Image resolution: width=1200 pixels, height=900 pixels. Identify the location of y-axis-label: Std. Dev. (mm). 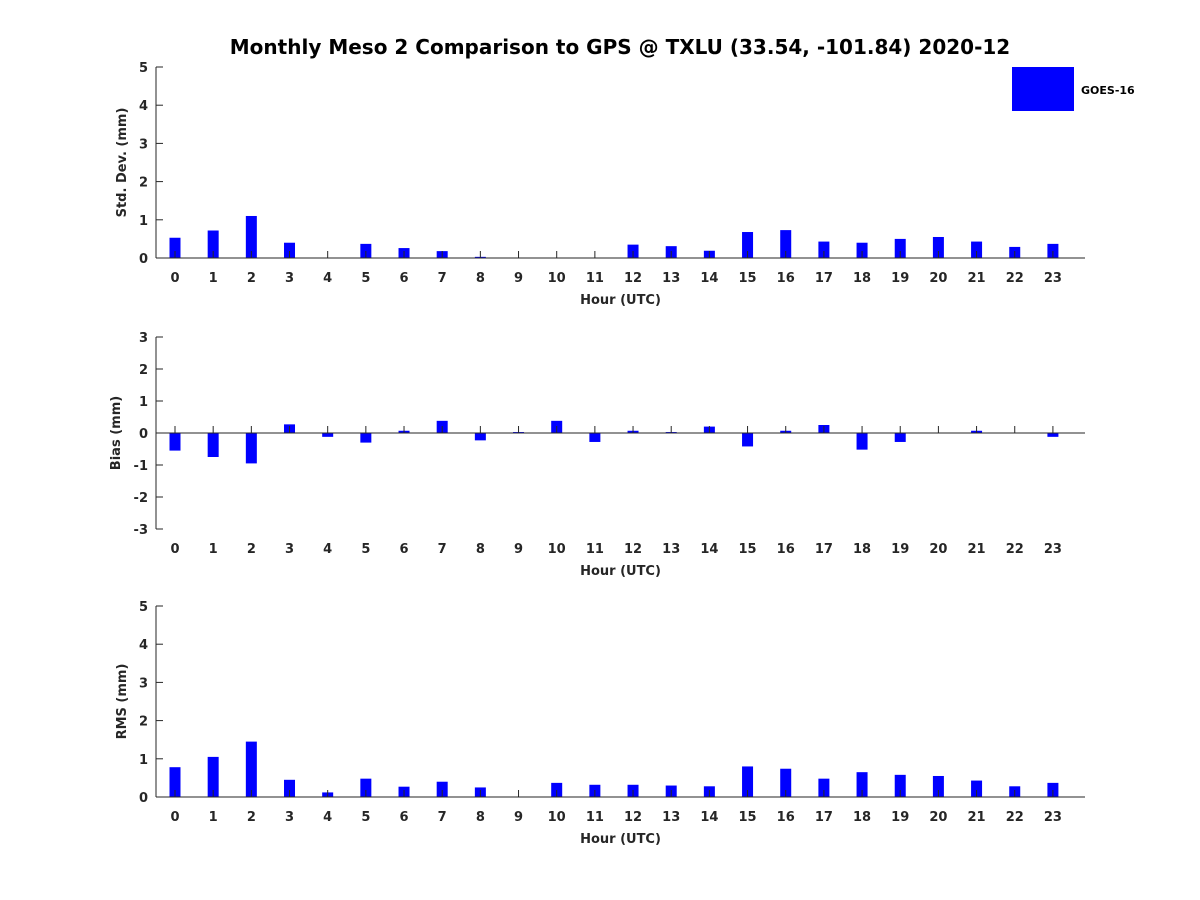
(122, 163).